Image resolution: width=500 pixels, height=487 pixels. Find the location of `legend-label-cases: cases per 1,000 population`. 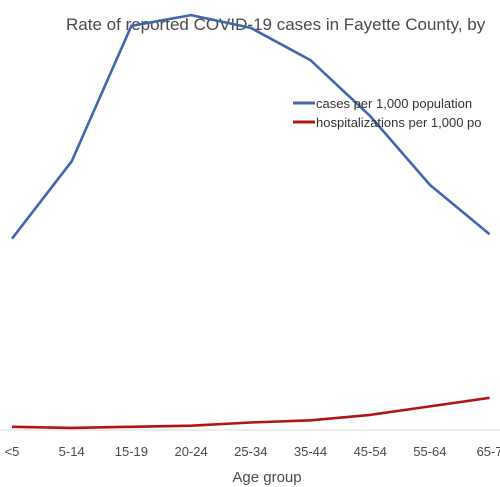

legend-label-cases: cases per 1,000 population is located at coordinates (394, 103).